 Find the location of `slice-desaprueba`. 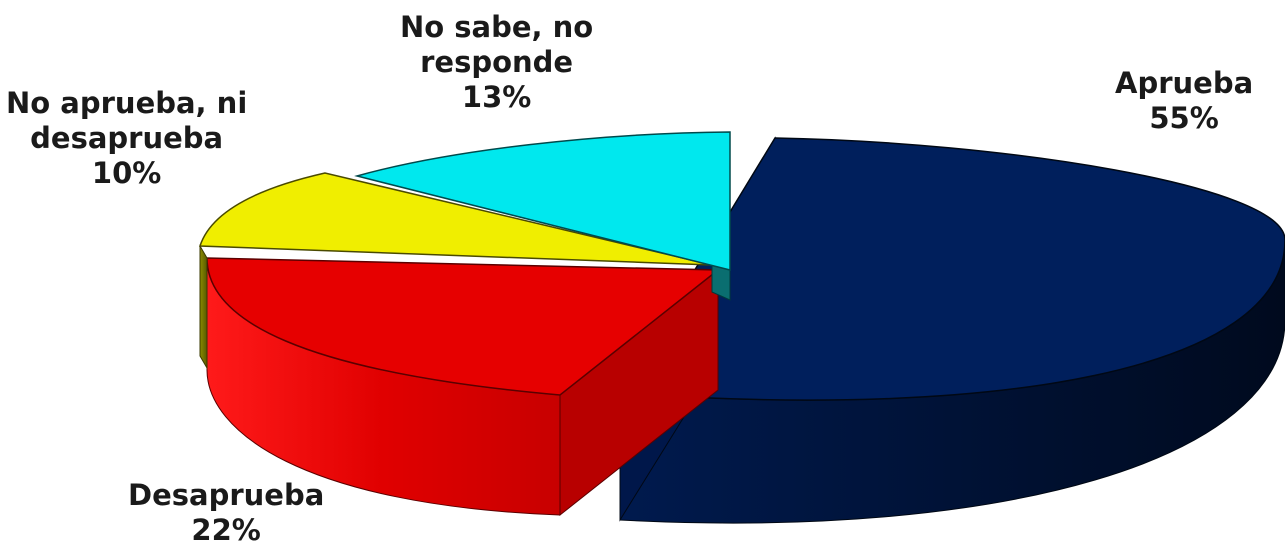

slice-desaprueba is located at coordinates (463, 326).